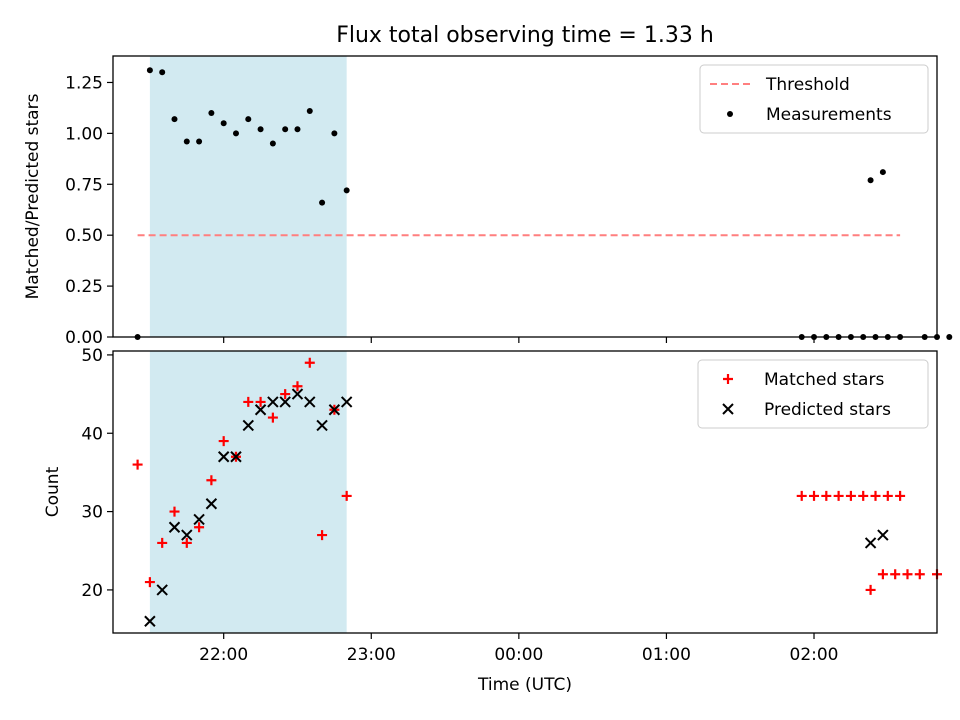 The image size is (960, 720). I want to click on legend-label: Threshold, so click(807, 85).